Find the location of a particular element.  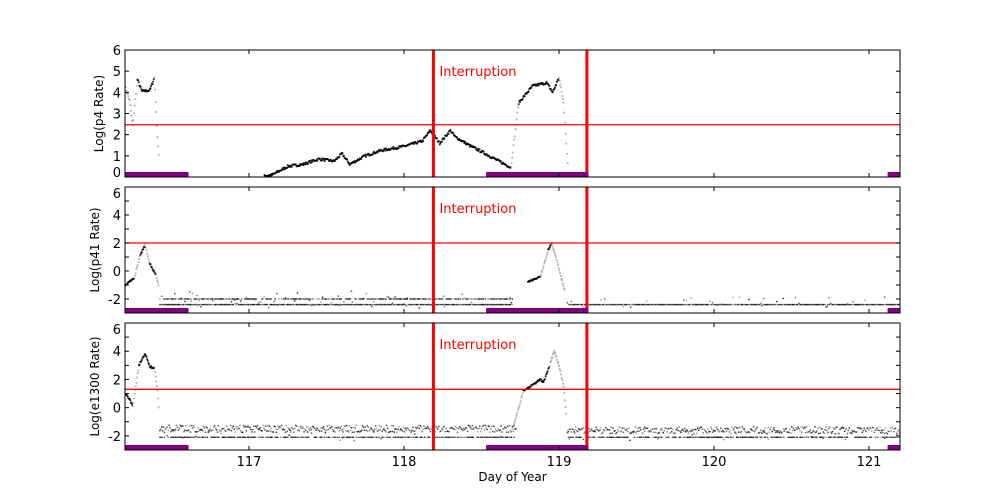

interruption-label: Interruption is located at coordinates (477, 209).